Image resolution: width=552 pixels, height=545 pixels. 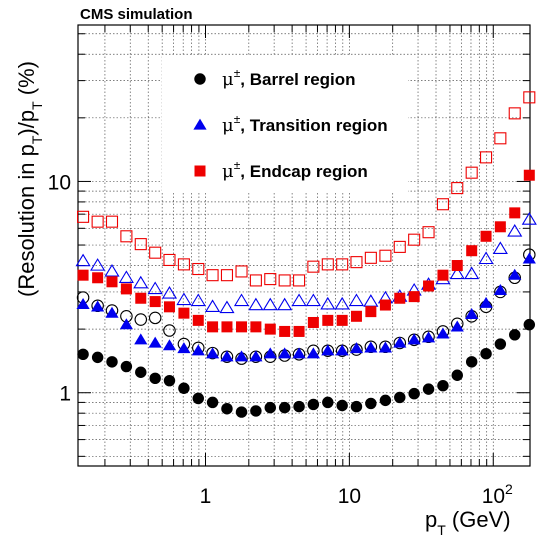 I want to click on x-tick-label: 102, so click(x=497, y=494).